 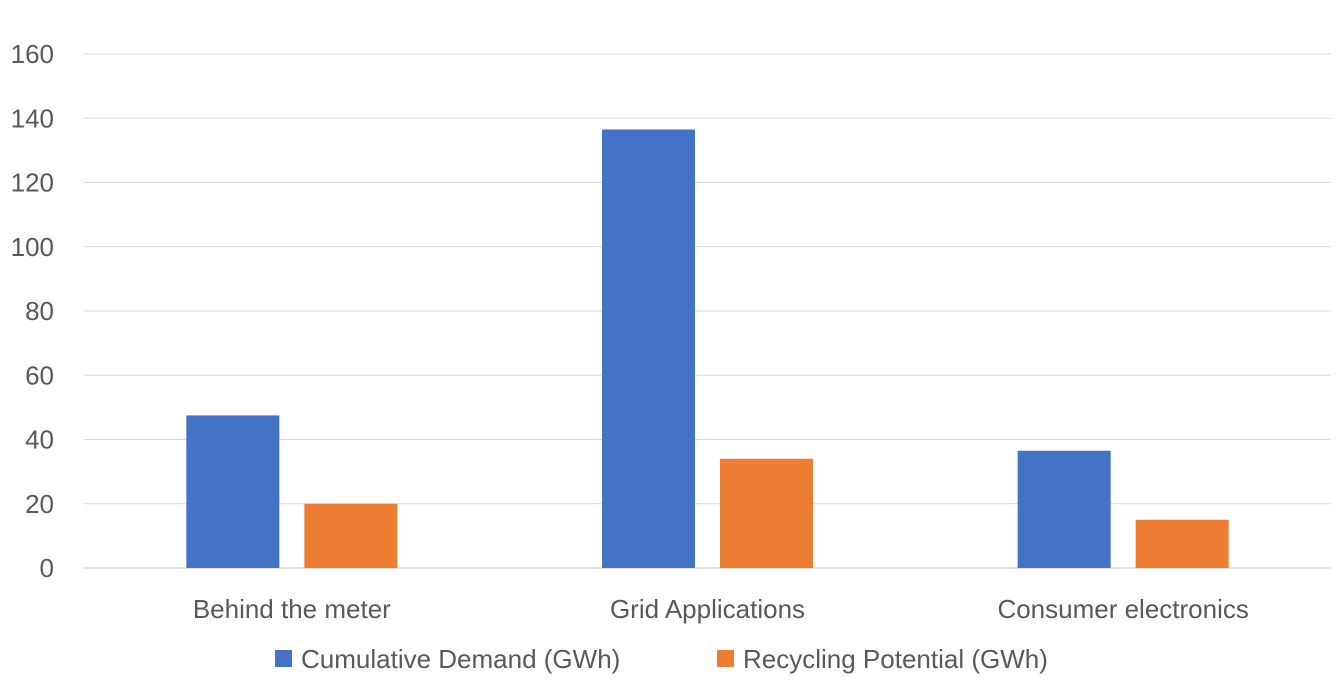 What do you see at coordinates (39, 504) in the screenshot?
I see `y-tick-label: 20` at bounding box center [39, 504].